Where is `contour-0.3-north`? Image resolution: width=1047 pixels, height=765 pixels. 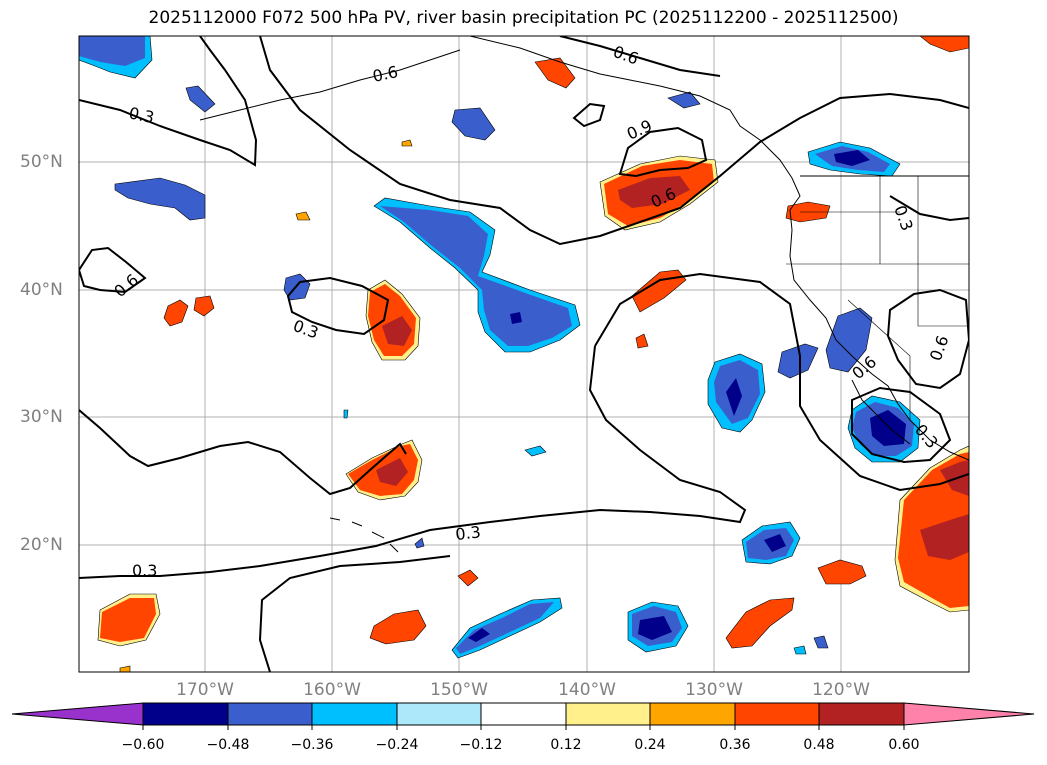
contour-0.3-north is located at coordinates (168, 101).